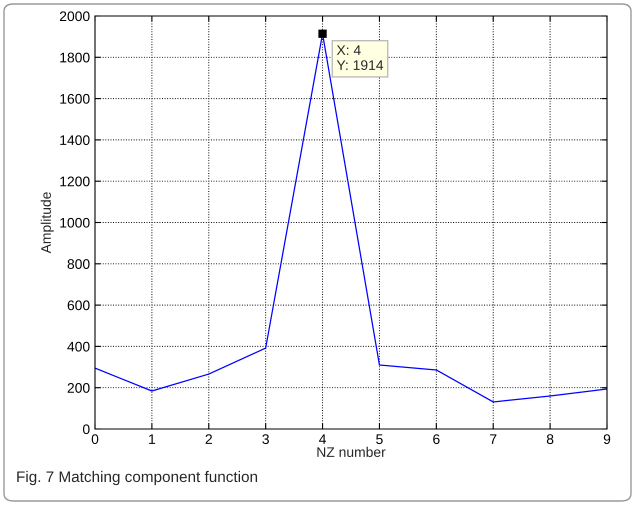 The width and height of the screenshot is (635, 505). Describe the element at coordinates (75, 57) in the screenshot. I see `y-tick-label: 1800` at that location.